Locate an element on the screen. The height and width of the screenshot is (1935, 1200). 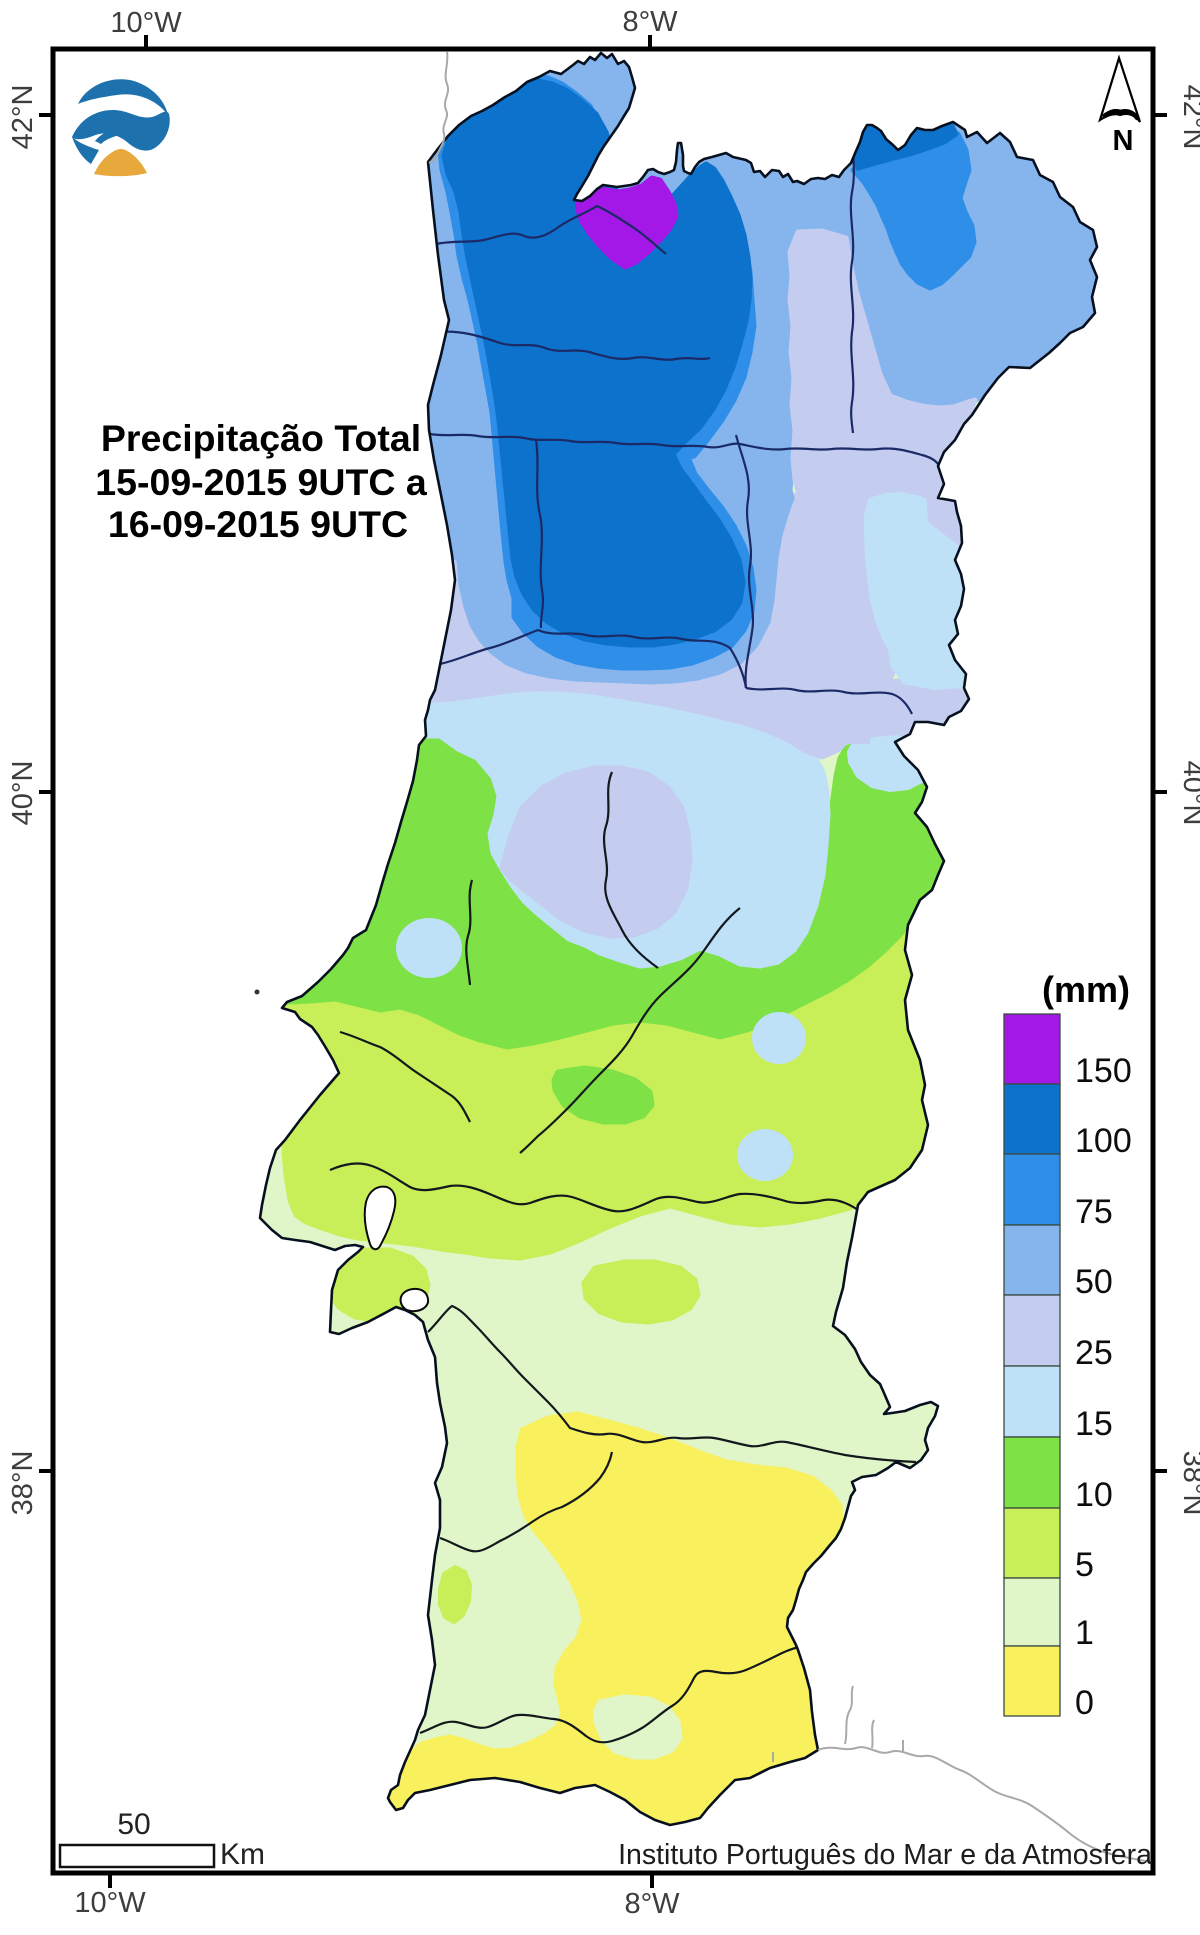
svg-text: 10 is located at coordinates (1094, 1495).